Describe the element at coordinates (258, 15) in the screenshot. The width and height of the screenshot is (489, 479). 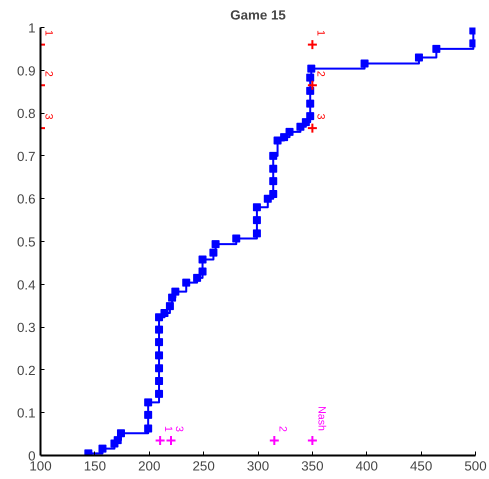
I see `chart-title: Game 15` at that location.